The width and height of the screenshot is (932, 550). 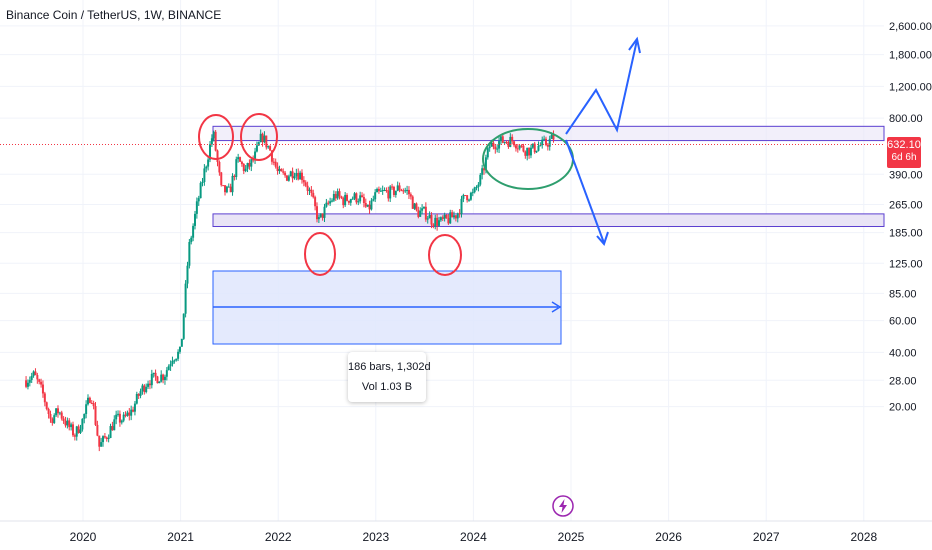 What do you see at coordinates (906, 205) in the screenshot?
I see `y-tick-label: 265.00` at bounding box center [906, 205].